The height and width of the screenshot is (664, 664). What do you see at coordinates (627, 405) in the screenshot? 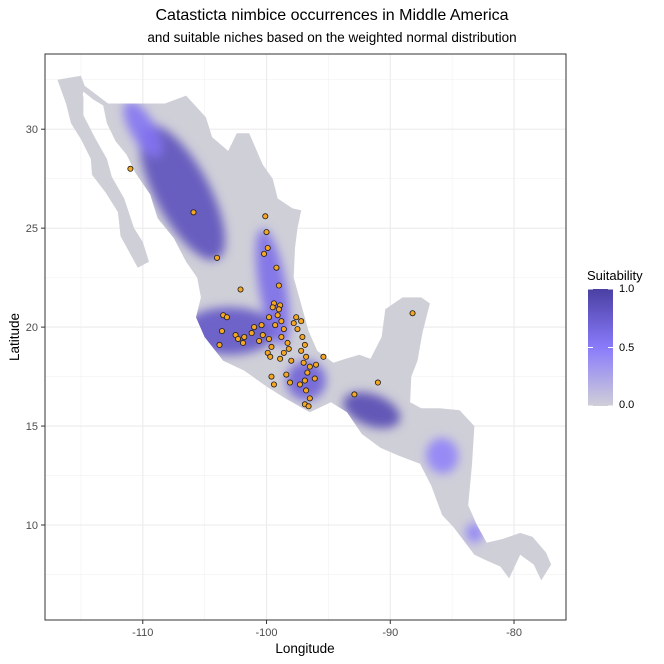
I see `legend-label-low: 0.0` at bounding box center [627, 405].